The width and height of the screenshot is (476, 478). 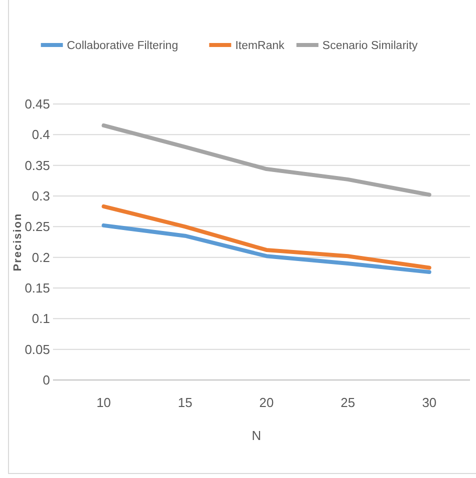 I want to click on x-tick-label: 25, so click(x=348, y=402).